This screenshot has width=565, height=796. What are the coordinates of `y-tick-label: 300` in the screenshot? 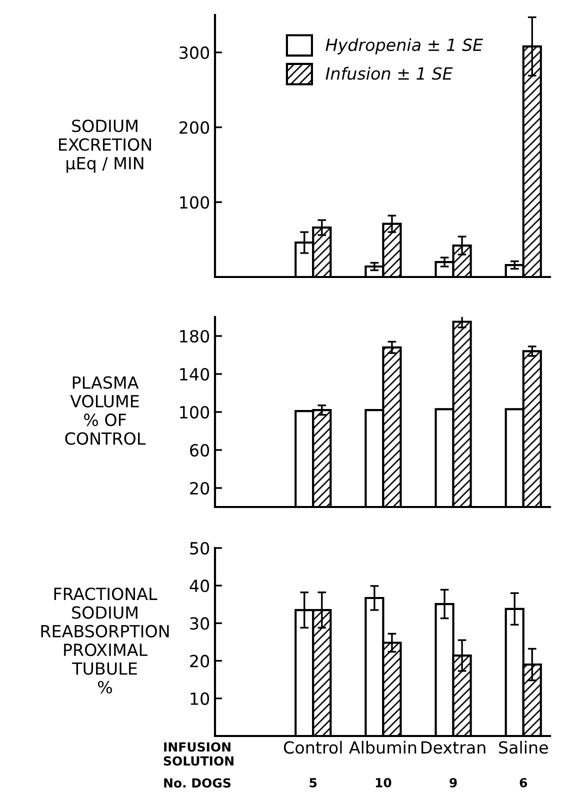 It's located at (195, 52).